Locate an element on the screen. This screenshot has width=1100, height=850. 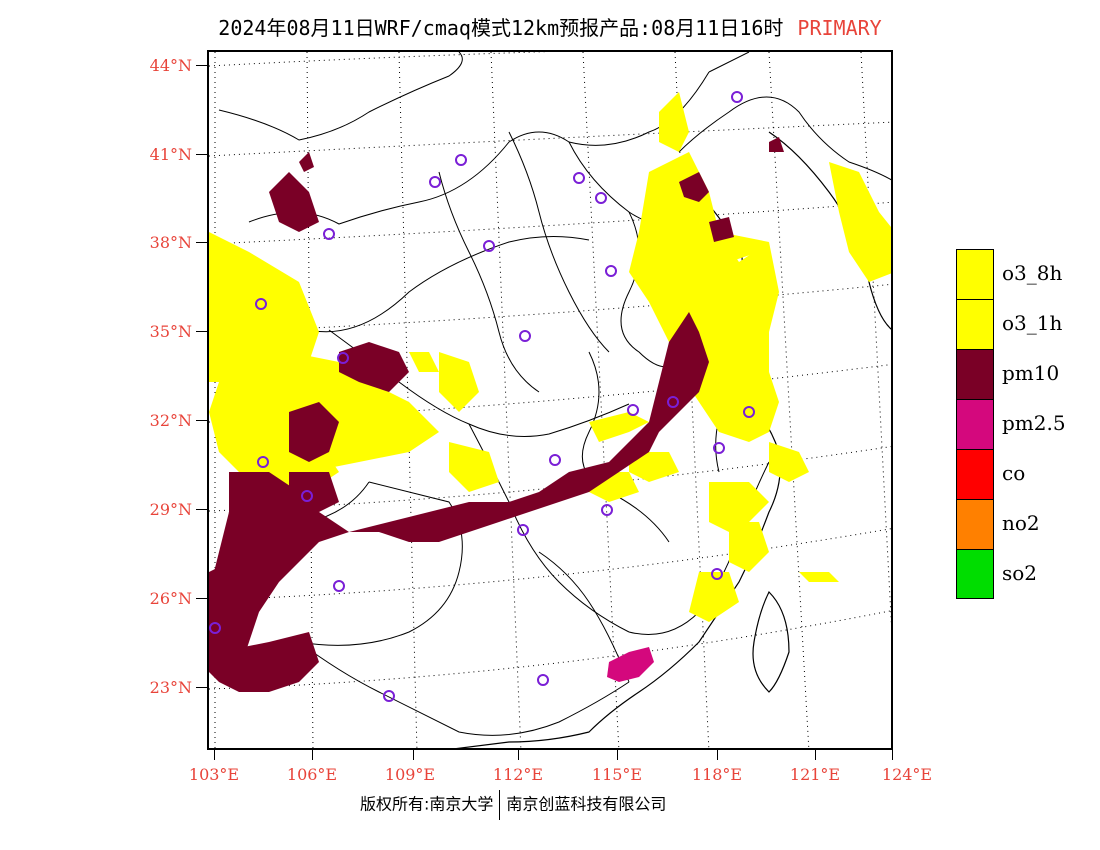
legend-label: pm2.5 is located at coordinates (1034, 423).